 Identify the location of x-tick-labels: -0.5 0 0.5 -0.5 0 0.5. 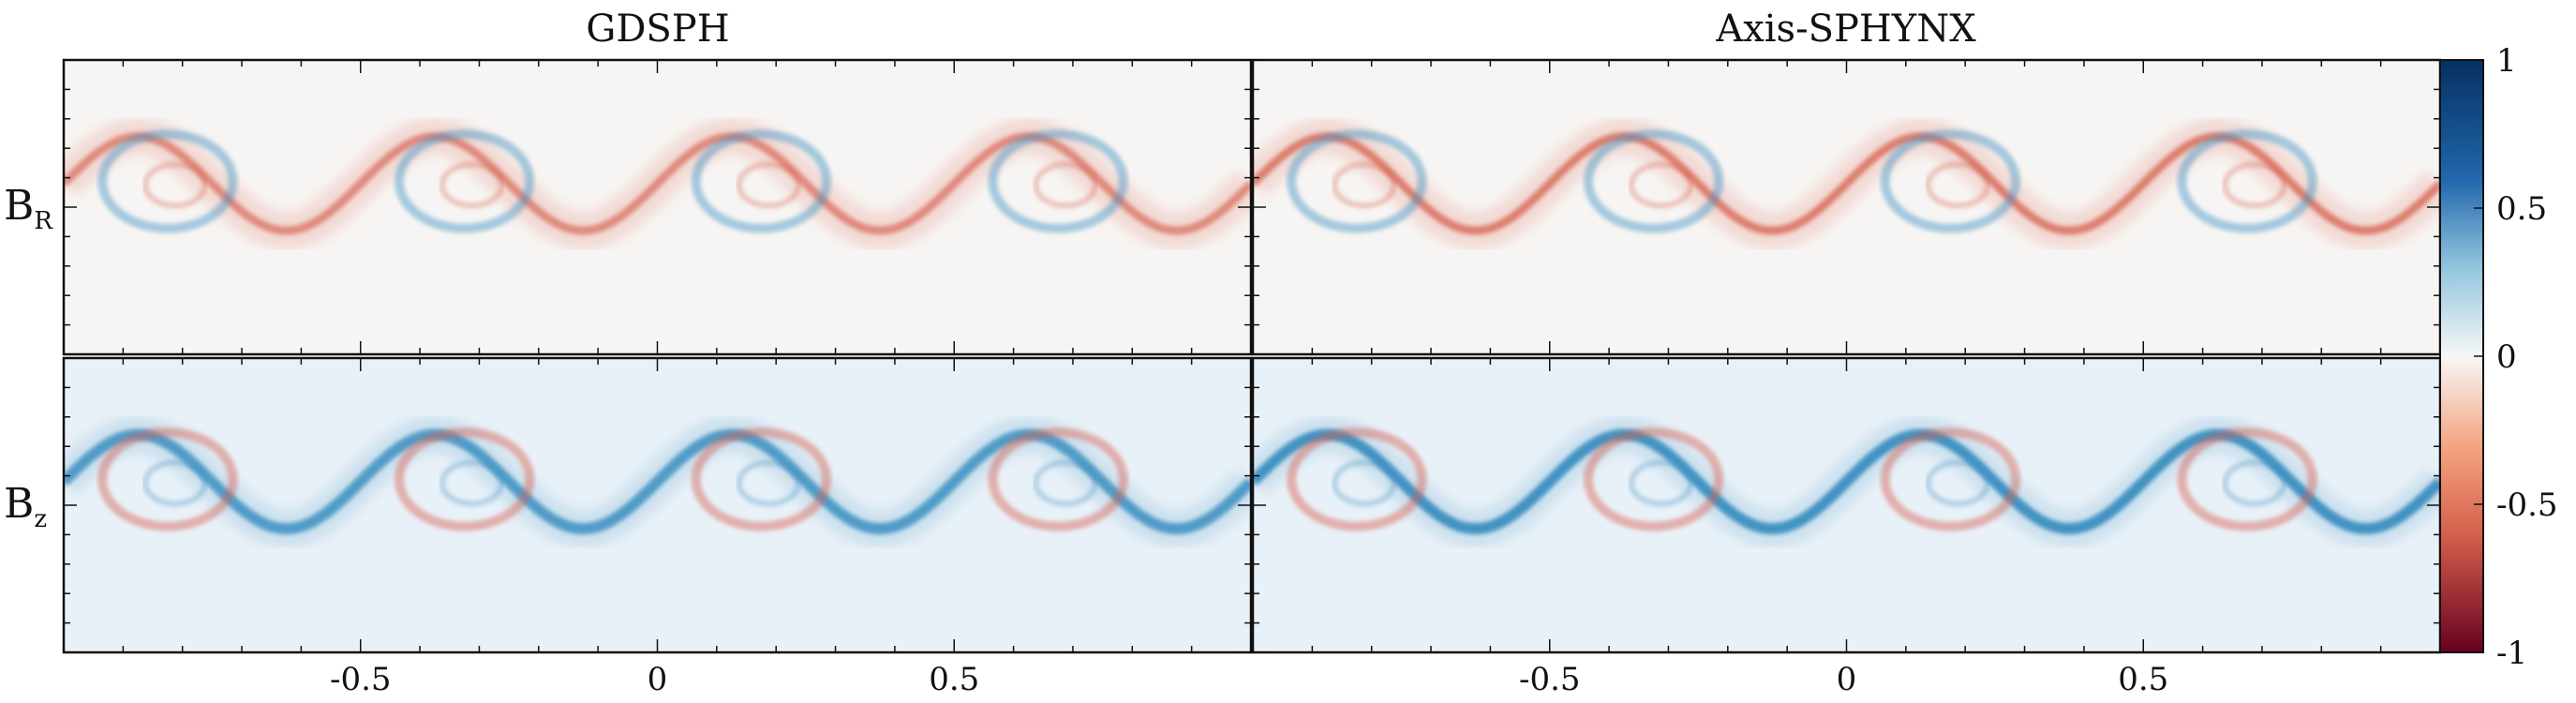
(1249, 679).